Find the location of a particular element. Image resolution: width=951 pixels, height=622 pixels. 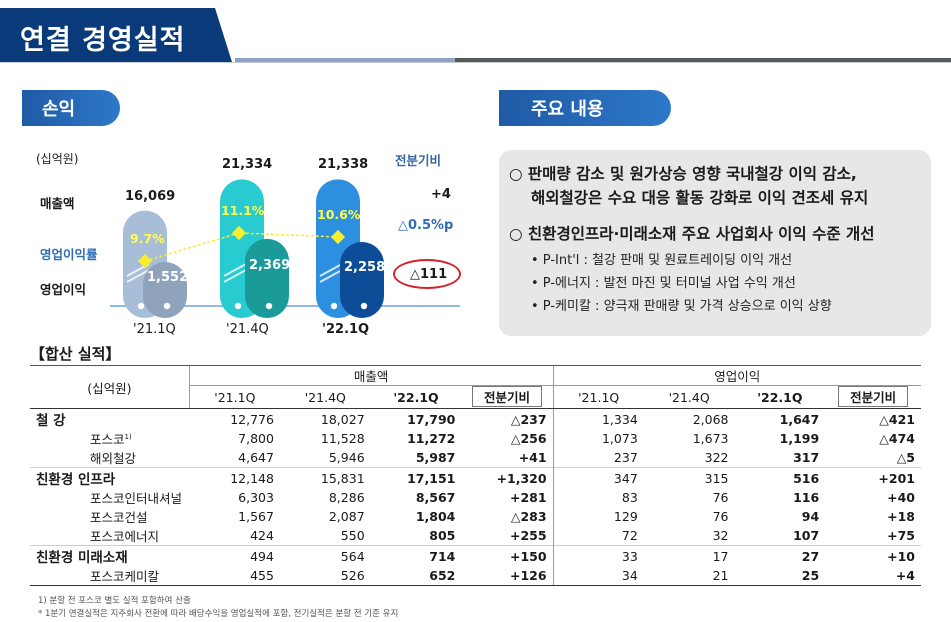

table-cell: +281 is located at coordinates (528, 497).